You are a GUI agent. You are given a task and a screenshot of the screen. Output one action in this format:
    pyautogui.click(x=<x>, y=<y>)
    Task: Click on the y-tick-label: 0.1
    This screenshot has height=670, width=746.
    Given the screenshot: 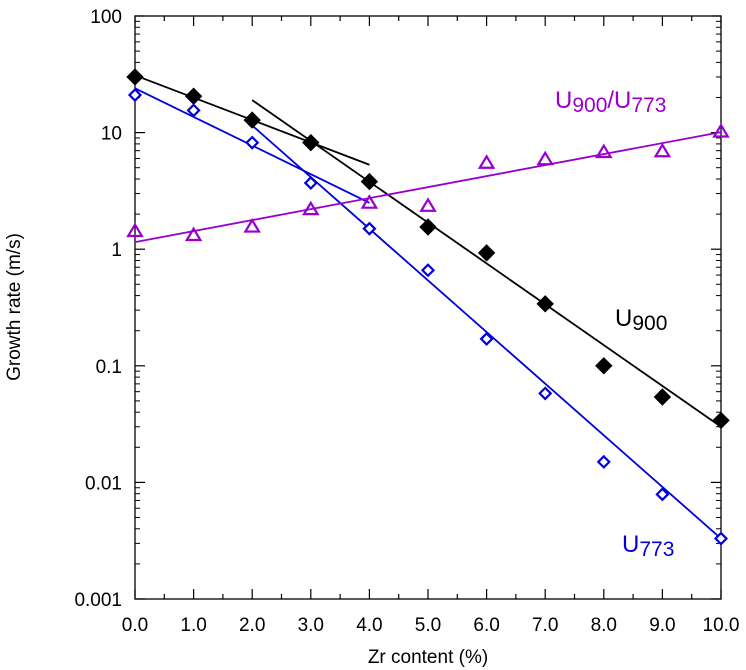 What is the action you would take?
    pyautogui.click(x=109, y=367)
    